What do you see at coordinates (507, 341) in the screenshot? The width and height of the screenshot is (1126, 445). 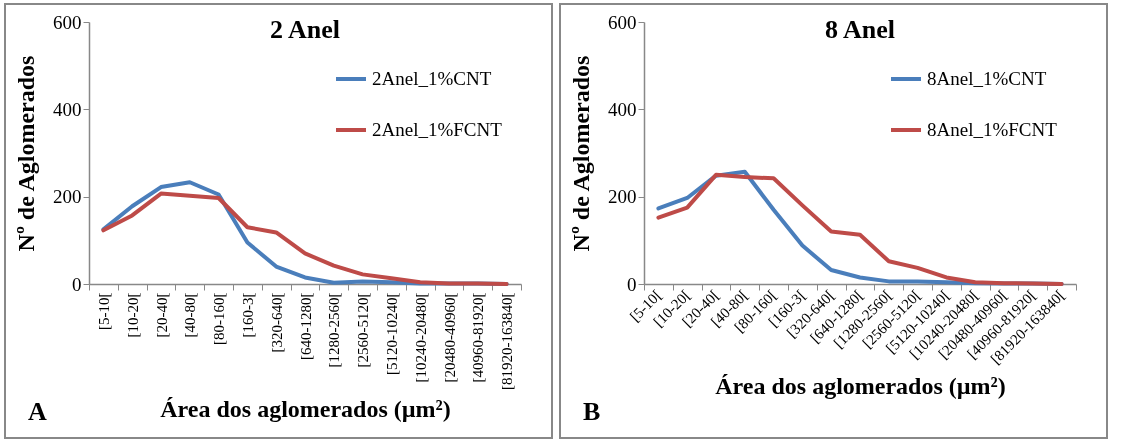 I see `x-tick-label: [81920-163840[` at bounding box center [507, 341].